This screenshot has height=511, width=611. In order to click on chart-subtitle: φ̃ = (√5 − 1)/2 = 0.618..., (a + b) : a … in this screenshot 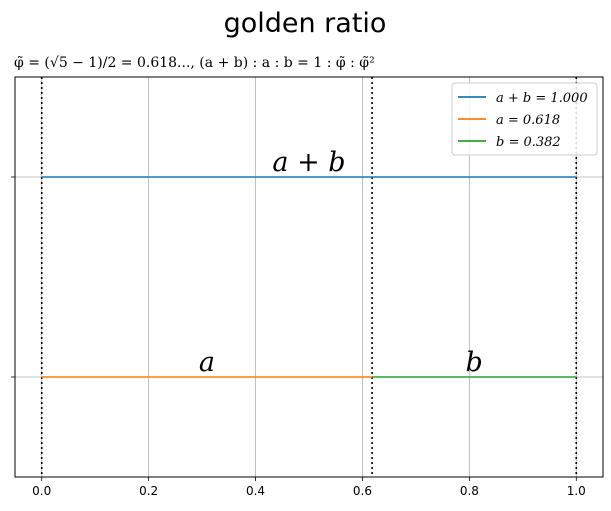, I will do `click(194, 63)`.